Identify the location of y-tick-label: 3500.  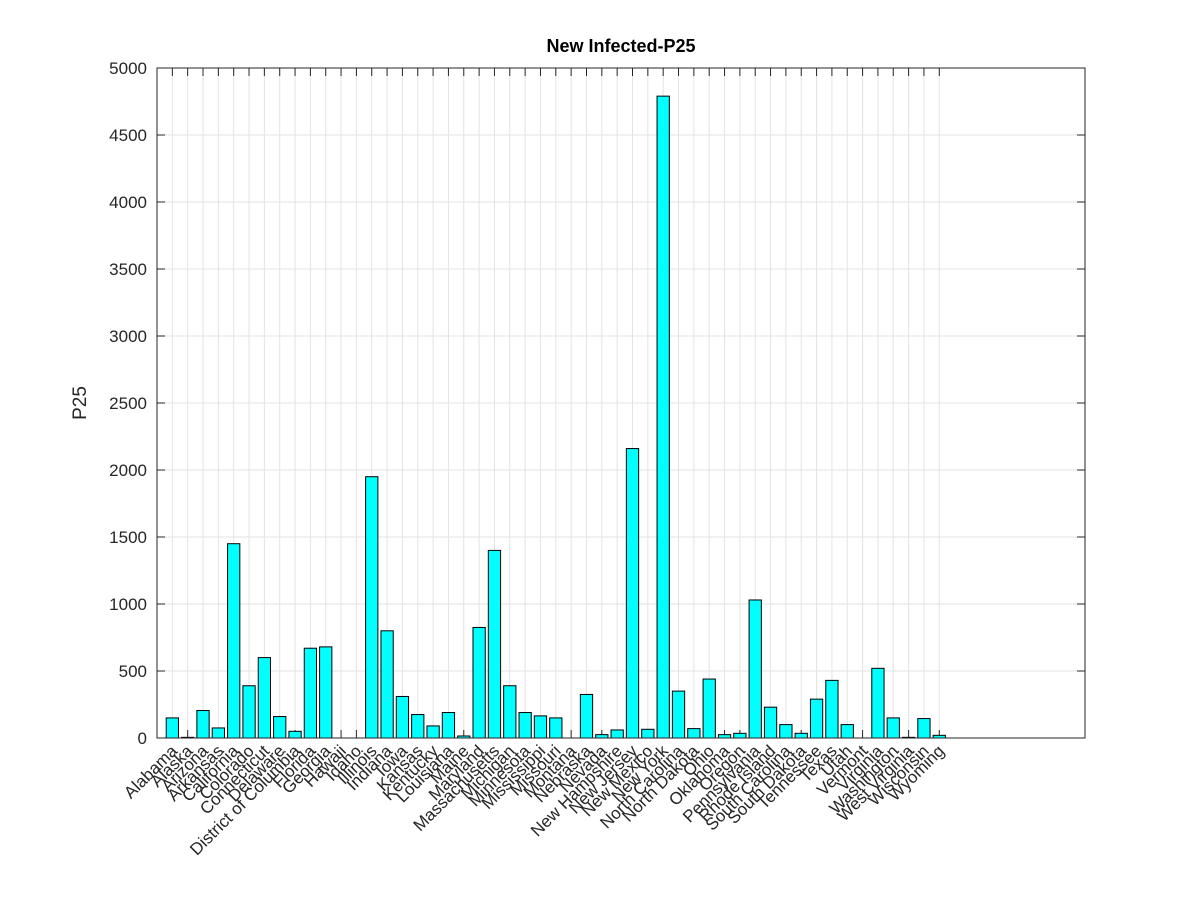
(128, 269).